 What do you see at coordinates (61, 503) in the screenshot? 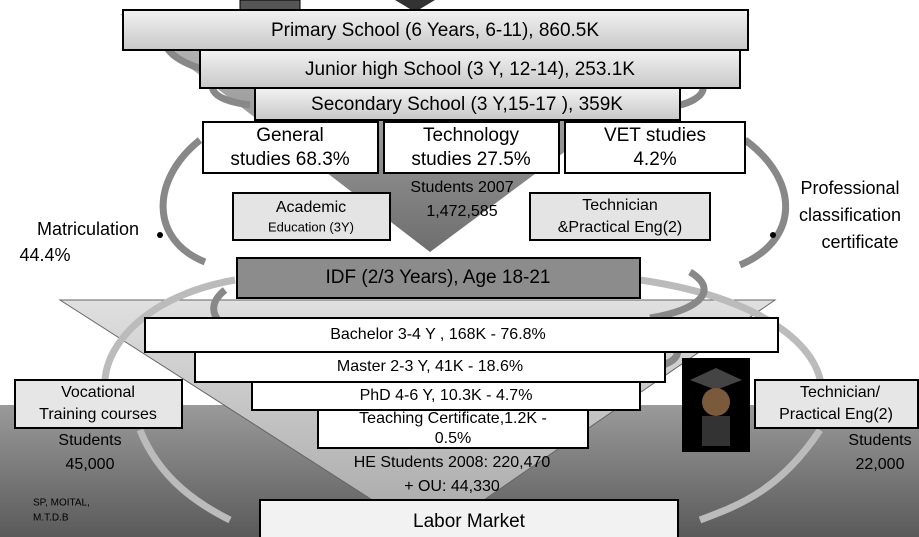
I see `source: SP, MOITAL,` at bounding box center [61, 503].